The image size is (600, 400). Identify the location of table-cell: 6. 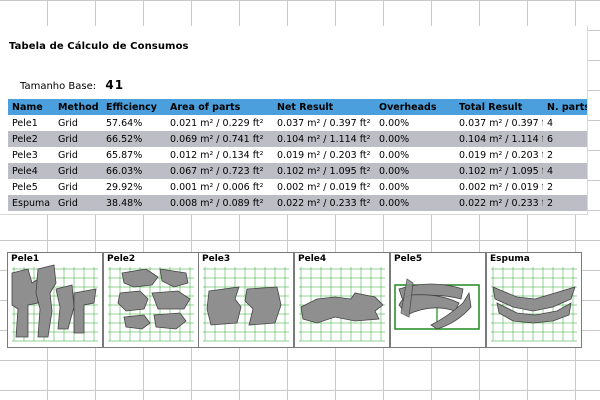
(565, 139).